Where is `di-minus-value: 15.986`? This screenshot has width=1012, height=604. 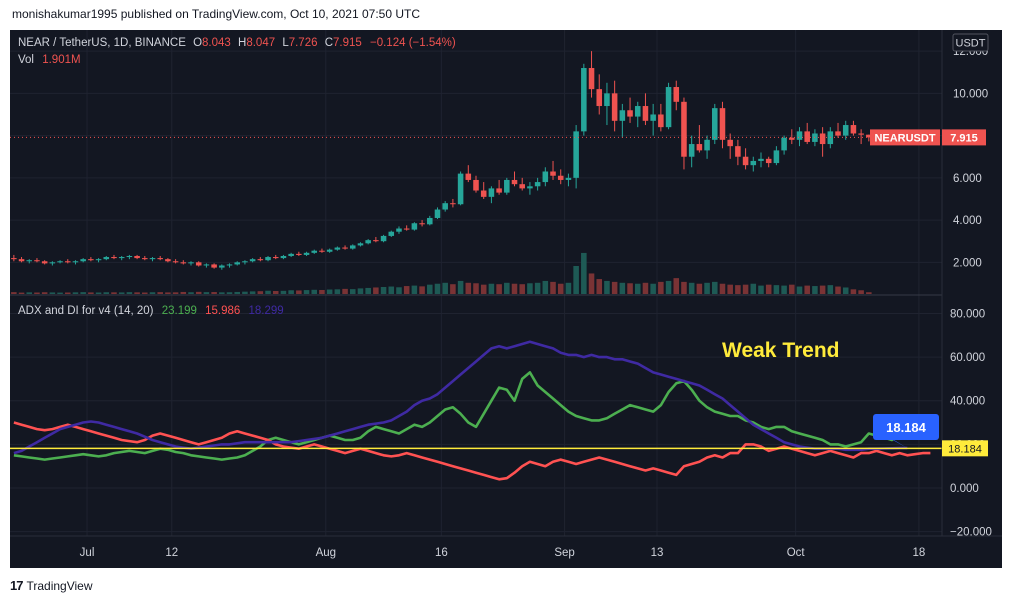
di-minus-value: 15.986 is located at coordinates (222, 311).